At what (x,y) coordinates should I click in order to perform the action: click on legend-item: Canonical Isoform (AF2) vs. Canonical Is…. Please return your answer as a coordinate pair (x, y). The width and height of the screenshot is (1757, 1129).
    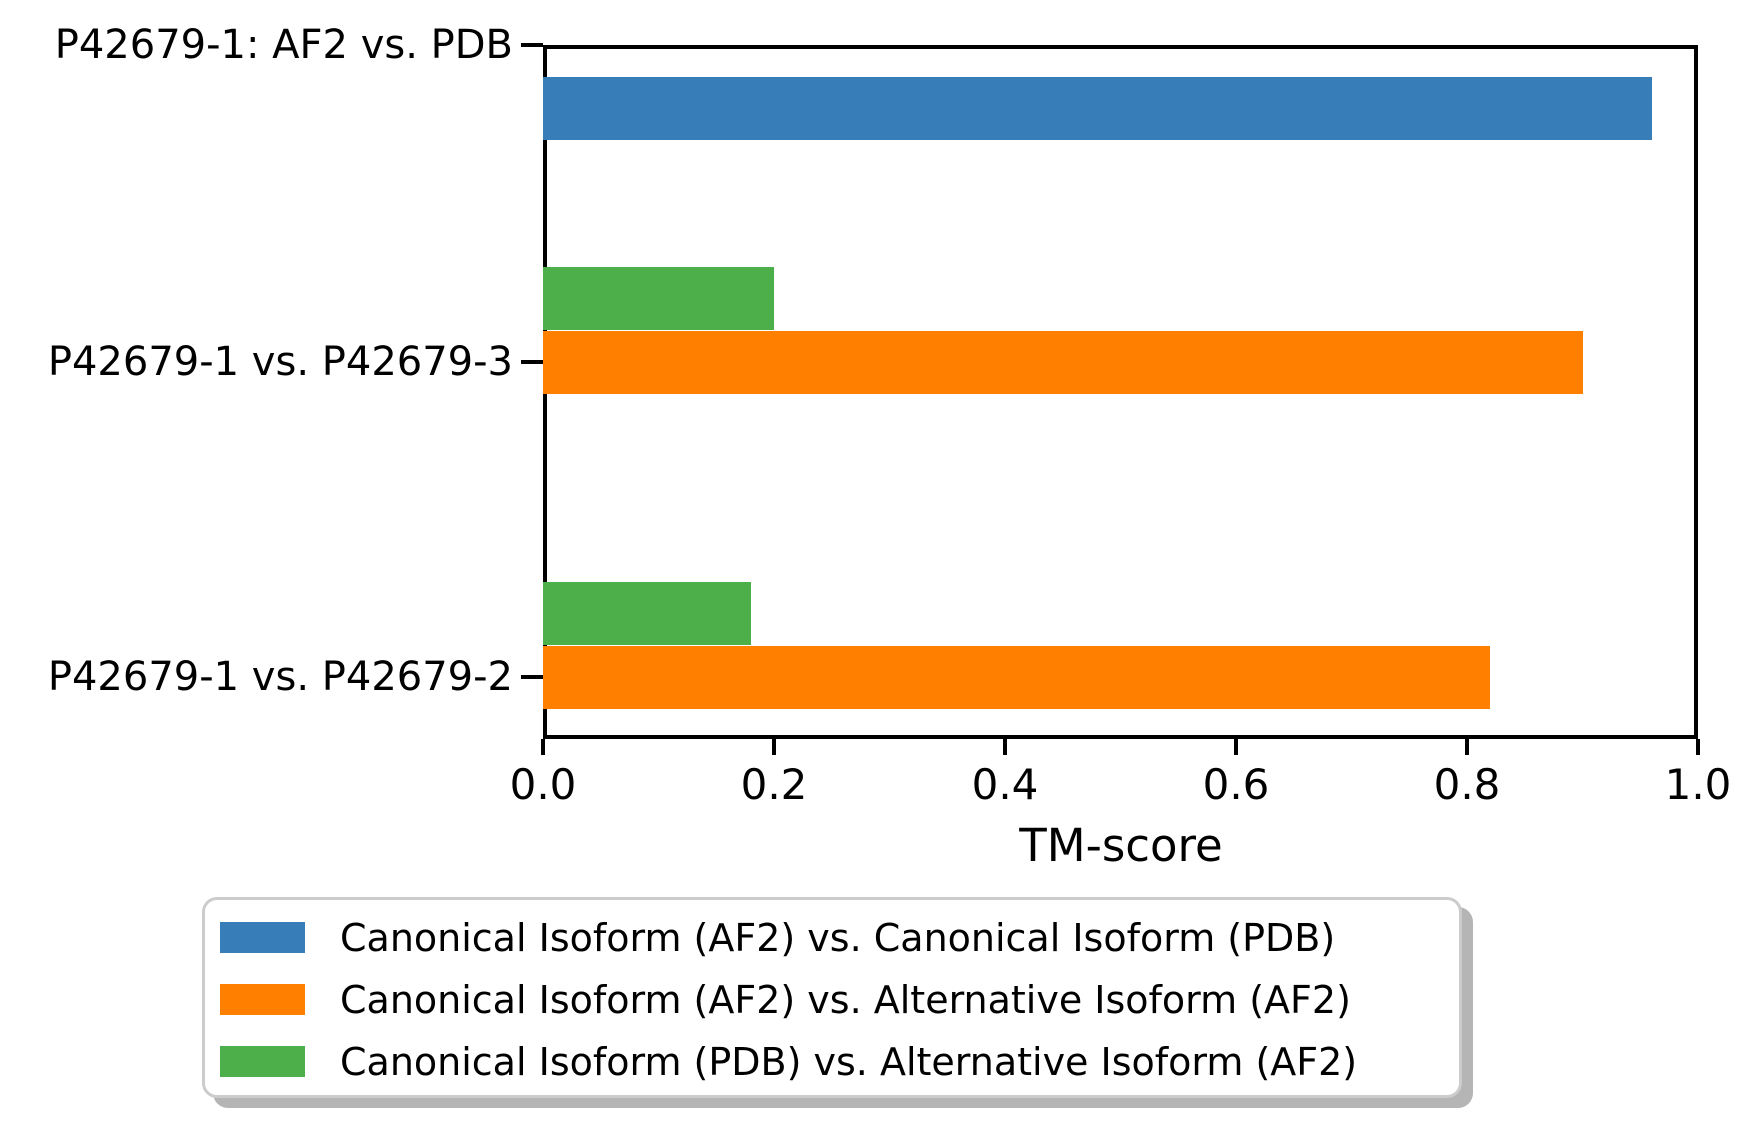
    Looking at the image, I should click on (832, 938).